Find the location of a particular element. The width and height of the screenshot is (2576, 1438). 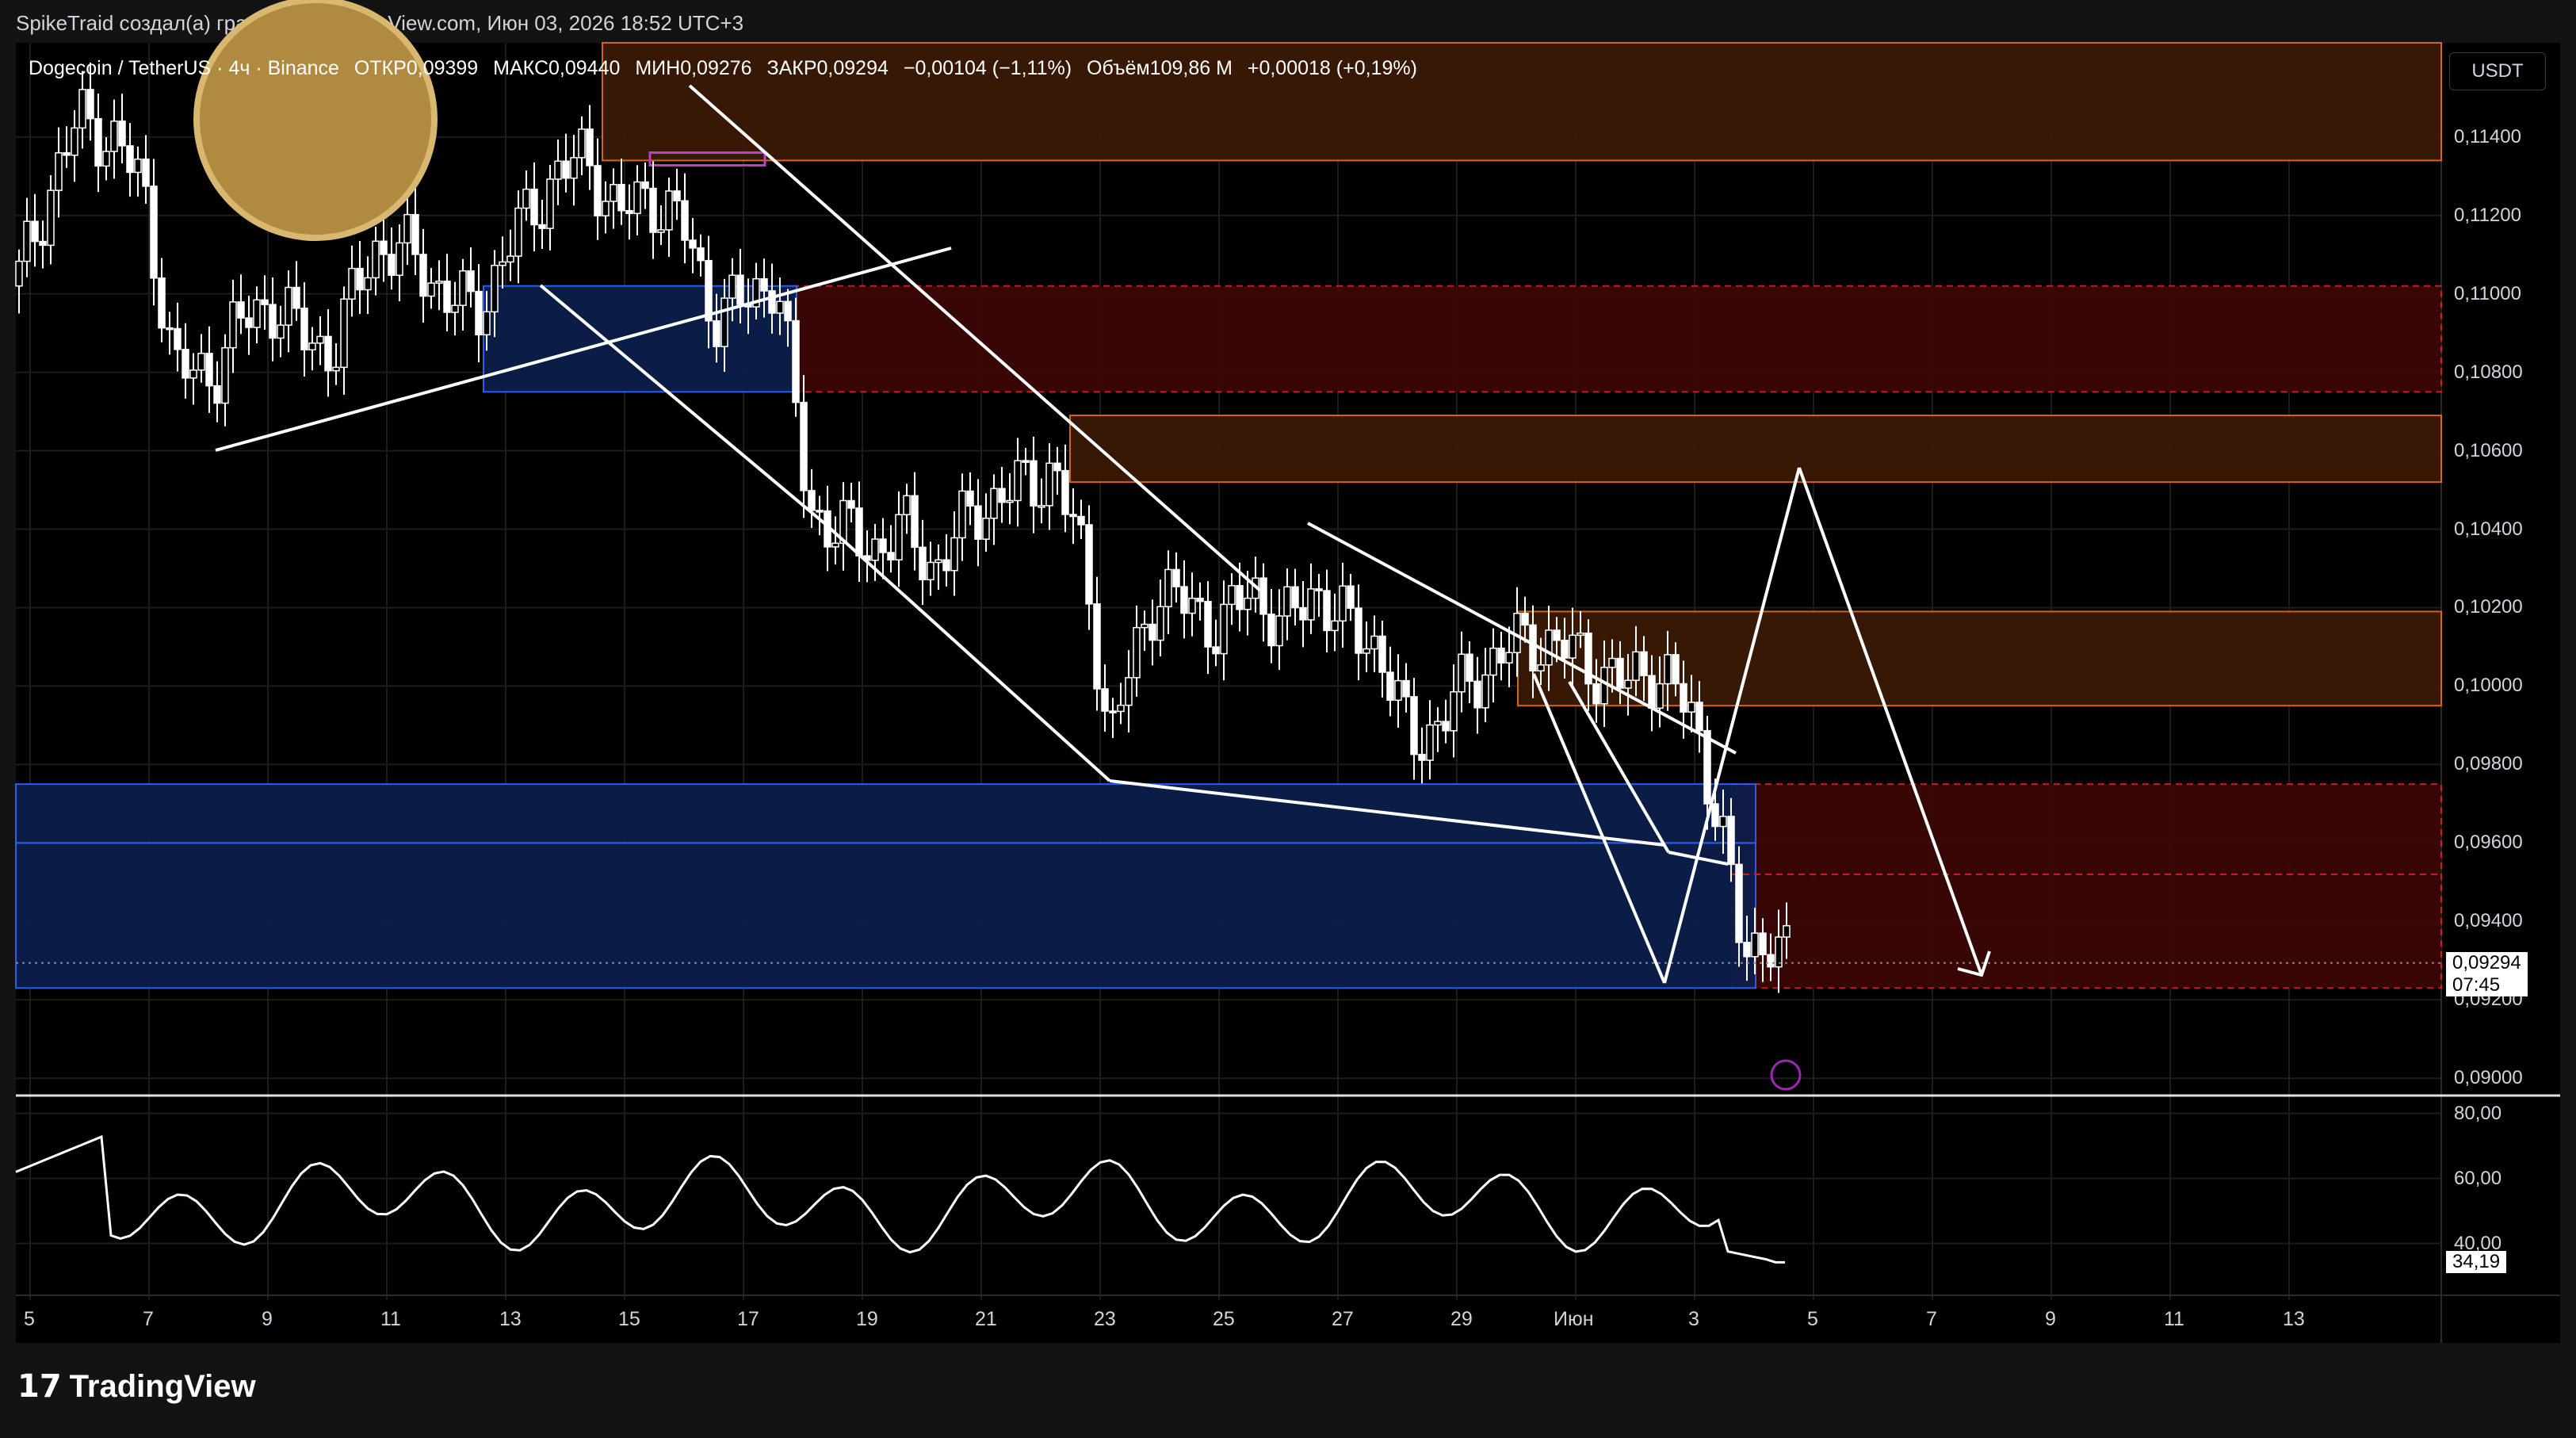

price-axis-label: 0,10200 is located at coordinates (2488, 607).